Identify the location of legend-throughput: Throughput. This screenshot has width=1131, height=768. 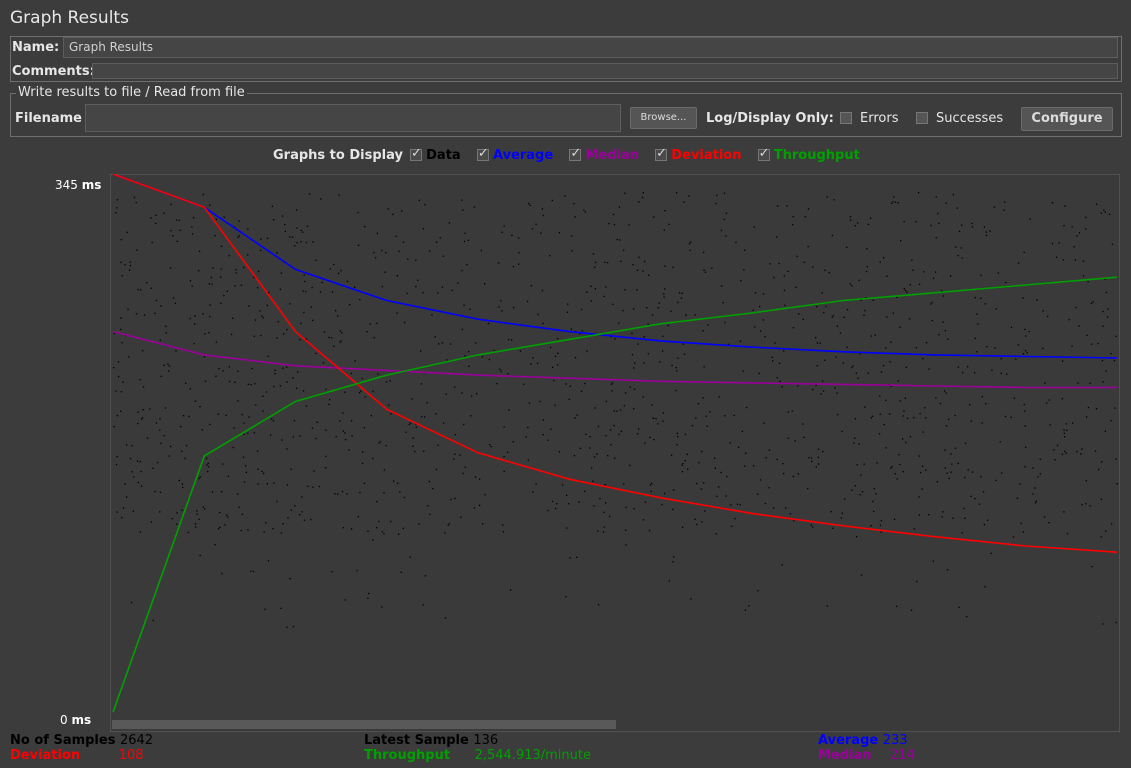
(808, 154).